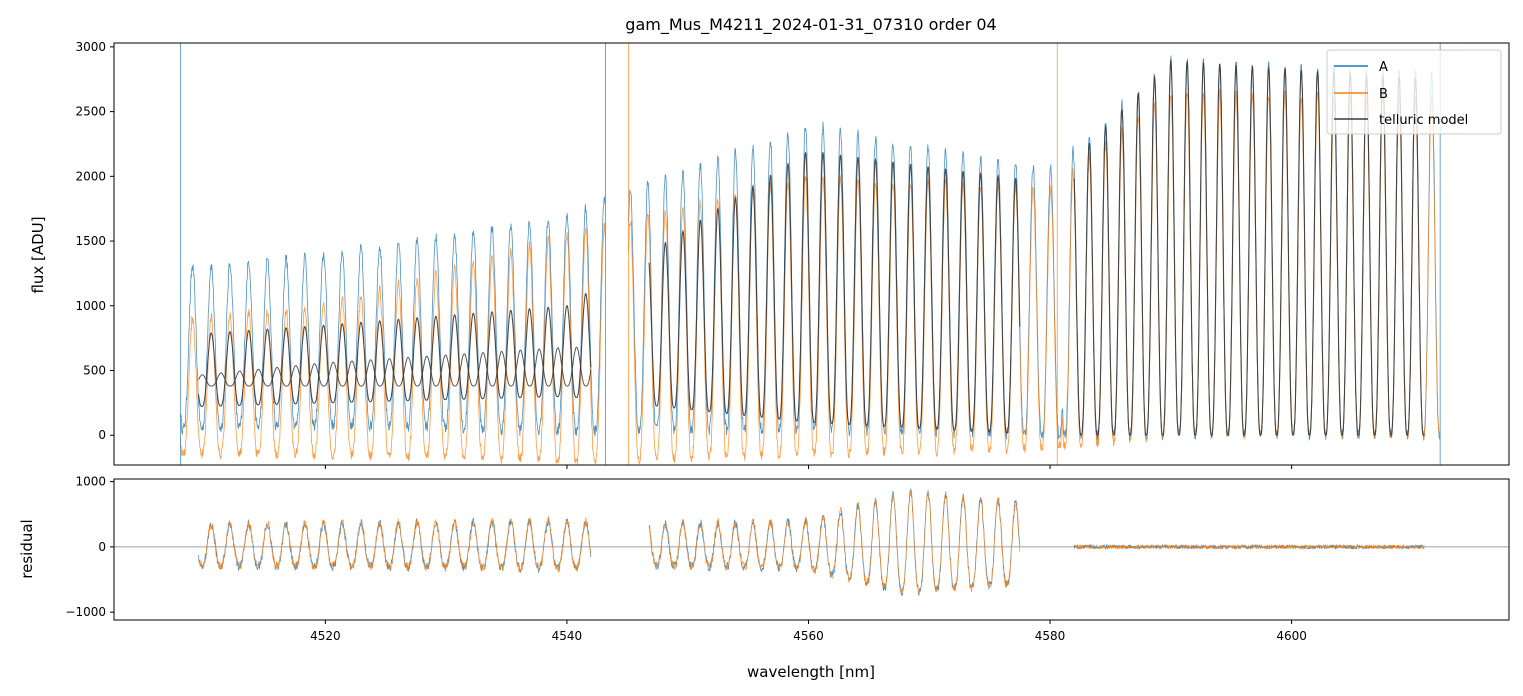 This screenshot has height=696, width=1523. Describe the element at coordinates (90, 241) in the screenshot. I see `top-y-tick-label: 1500` at that location.